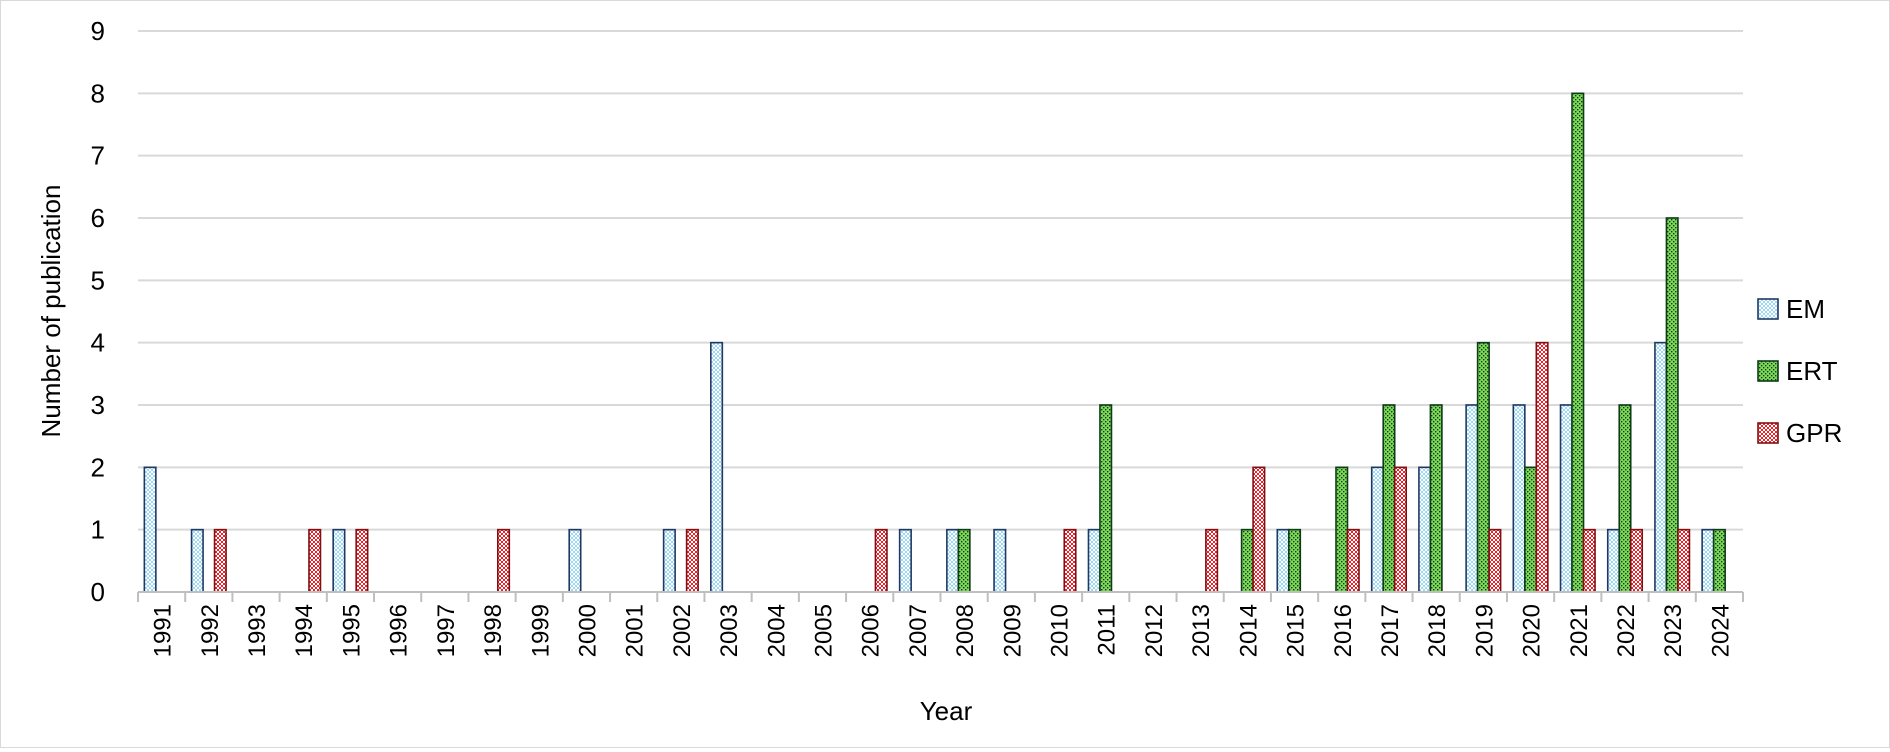 The width and height of the screenshot is (1890, 752). Describe the element at coordinates (51, 311) in the screenshot. I see `y-axis-label: Number of publication` at that location.